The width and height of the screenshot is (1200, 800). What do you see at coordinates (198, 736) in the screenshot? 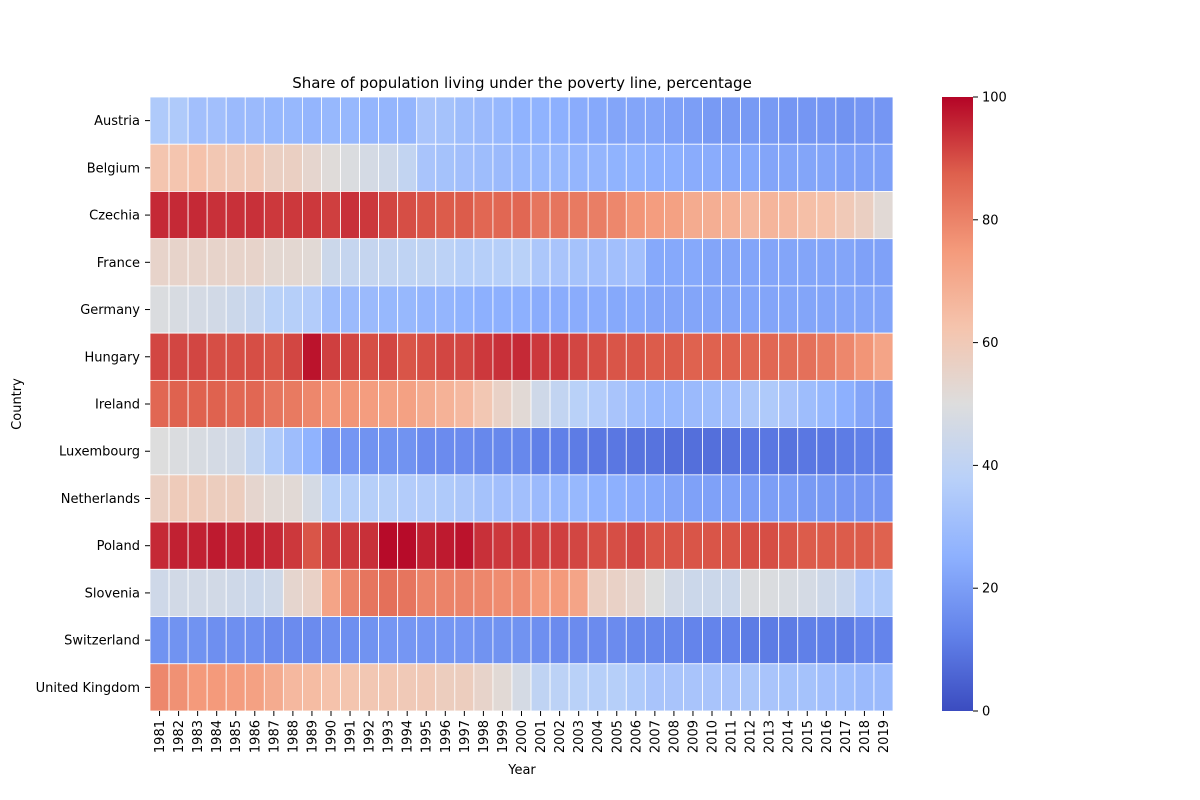
I see `x-tick-label: 1983` at bounding box center [198, 736].